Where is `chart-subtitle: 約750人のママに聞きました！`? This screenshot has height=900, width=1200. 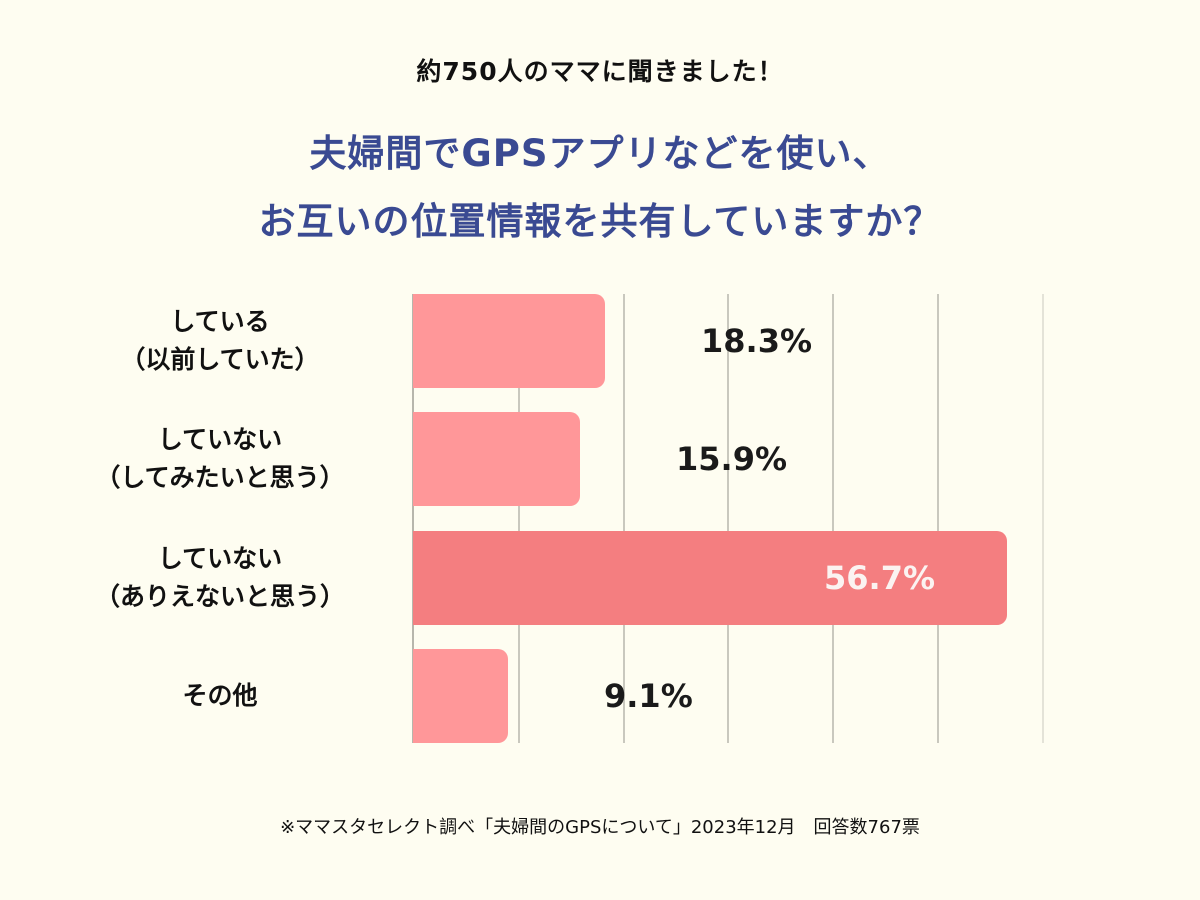 chart-subtitle: 約750人のママに聞きました！ is located at coordinates (600, 71).